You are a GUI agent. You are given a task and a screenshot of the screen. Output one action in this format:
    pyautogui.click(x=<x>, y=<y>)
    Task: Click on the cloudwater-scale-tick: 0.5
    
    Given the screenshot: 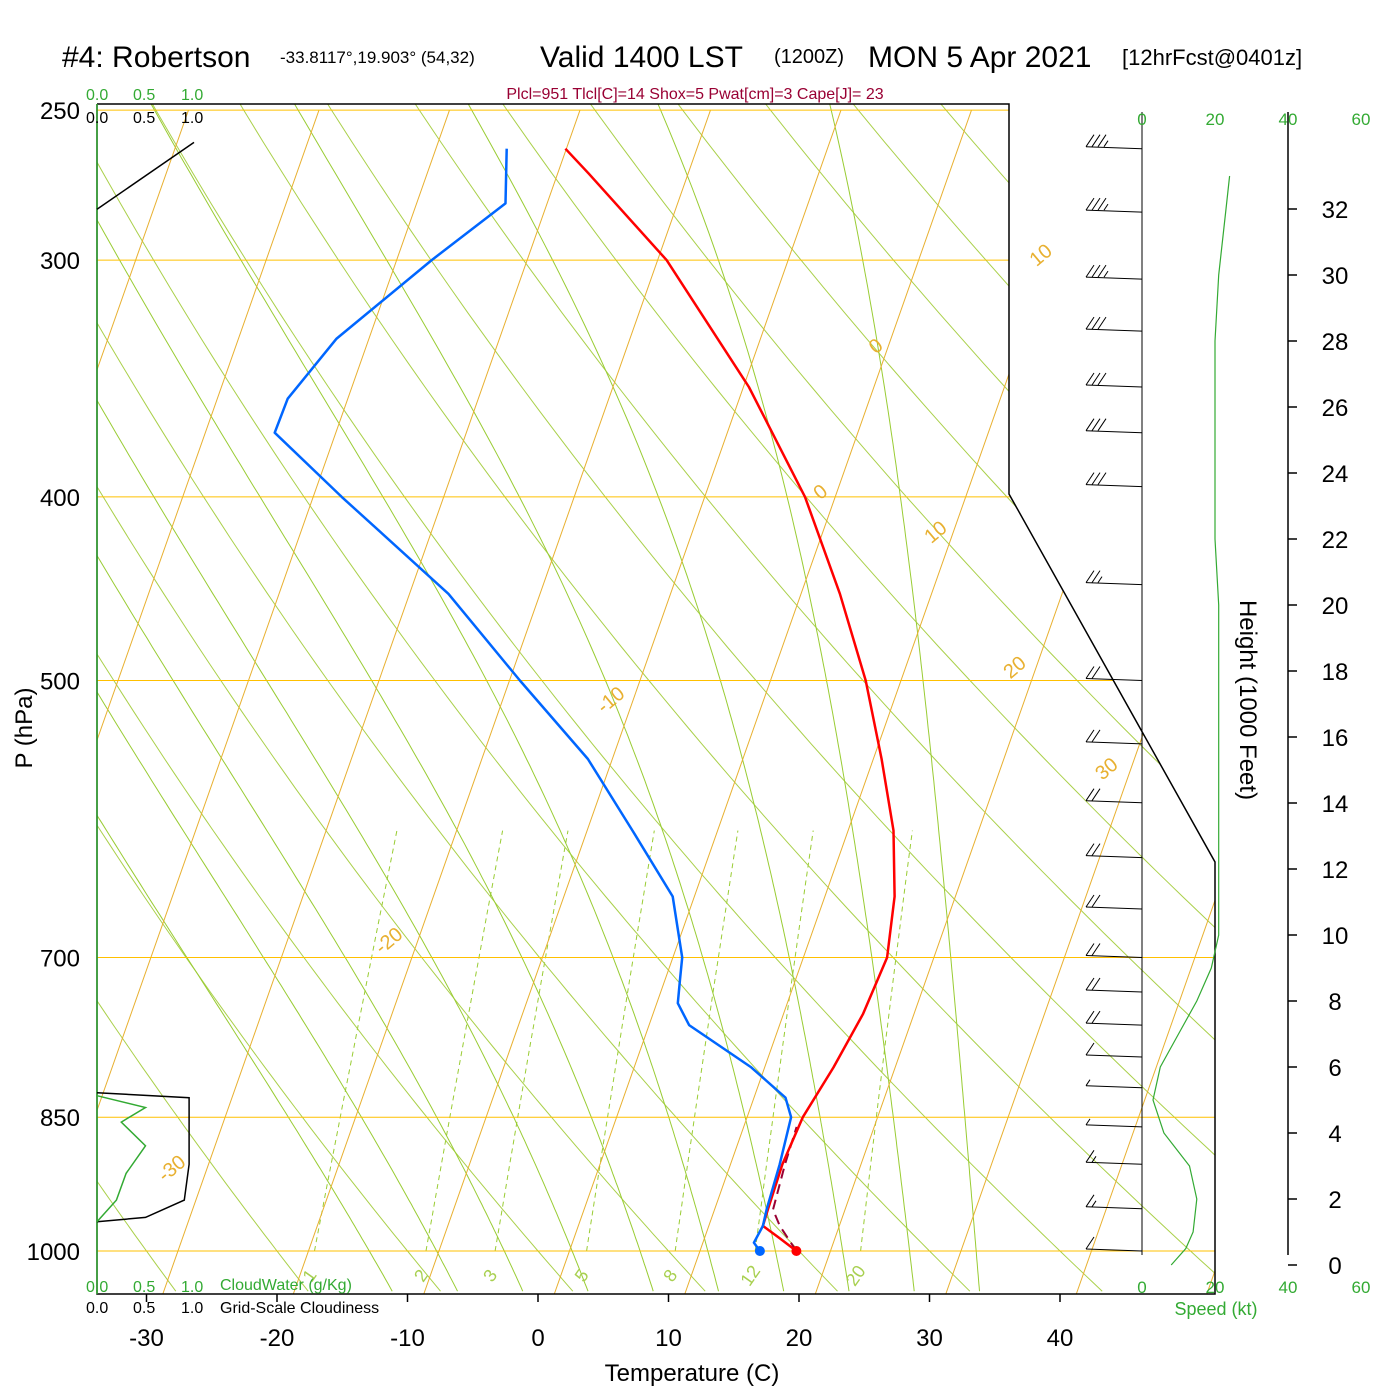 What is the action you would take?
    pyautogui.click(x=144, y=1287)
    